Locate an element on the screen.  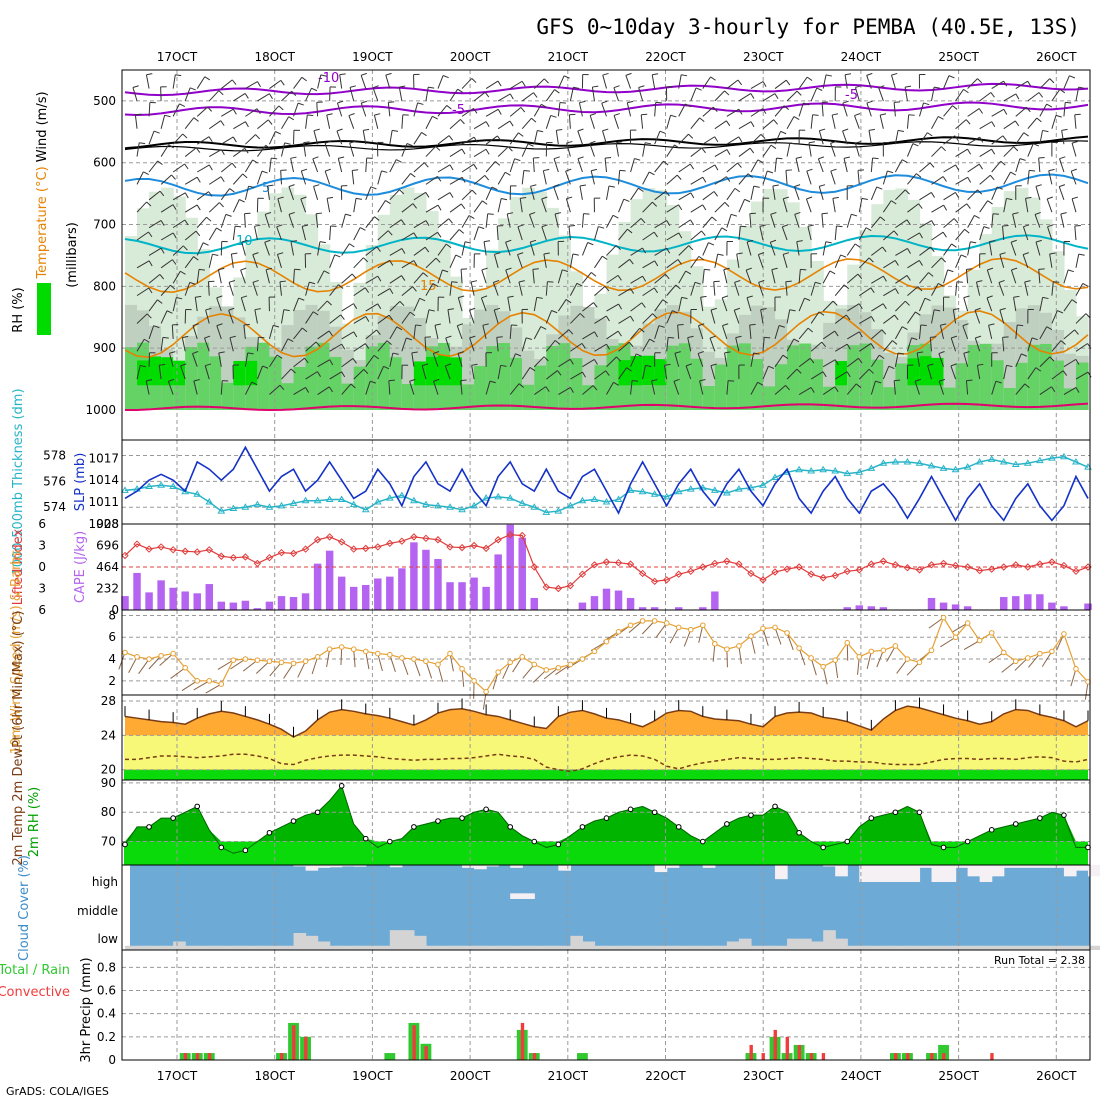
x-tick-label-top: 23OCT is located at coordinates (763, 57).